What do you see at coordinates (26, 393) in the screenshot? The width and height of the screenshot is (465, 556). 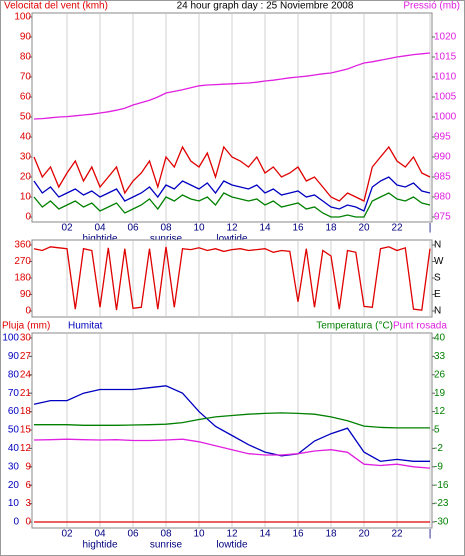 I see `y3-tick-label: 21` at bounding box center [26, 393].